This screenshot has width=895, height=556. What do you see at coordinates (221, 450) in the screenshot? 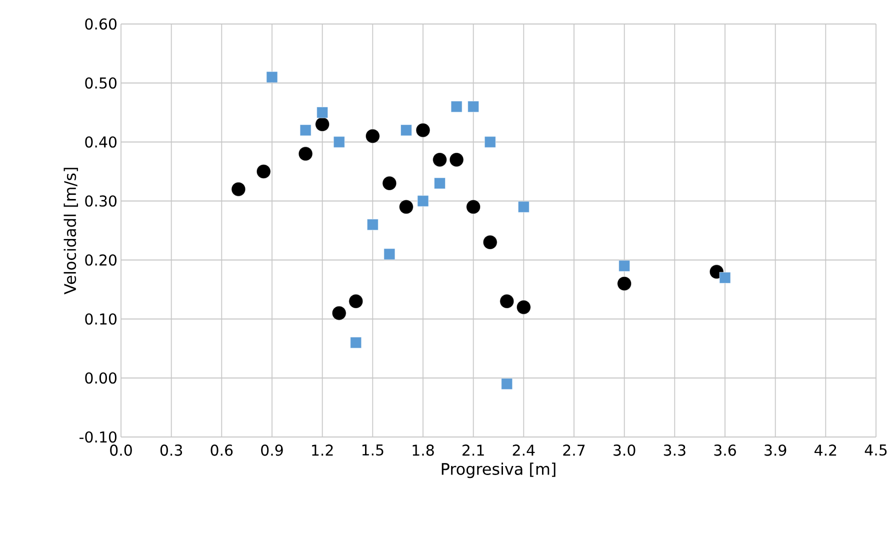
I see `x-tick-label: 0.6` at bounding box center [221, 450].